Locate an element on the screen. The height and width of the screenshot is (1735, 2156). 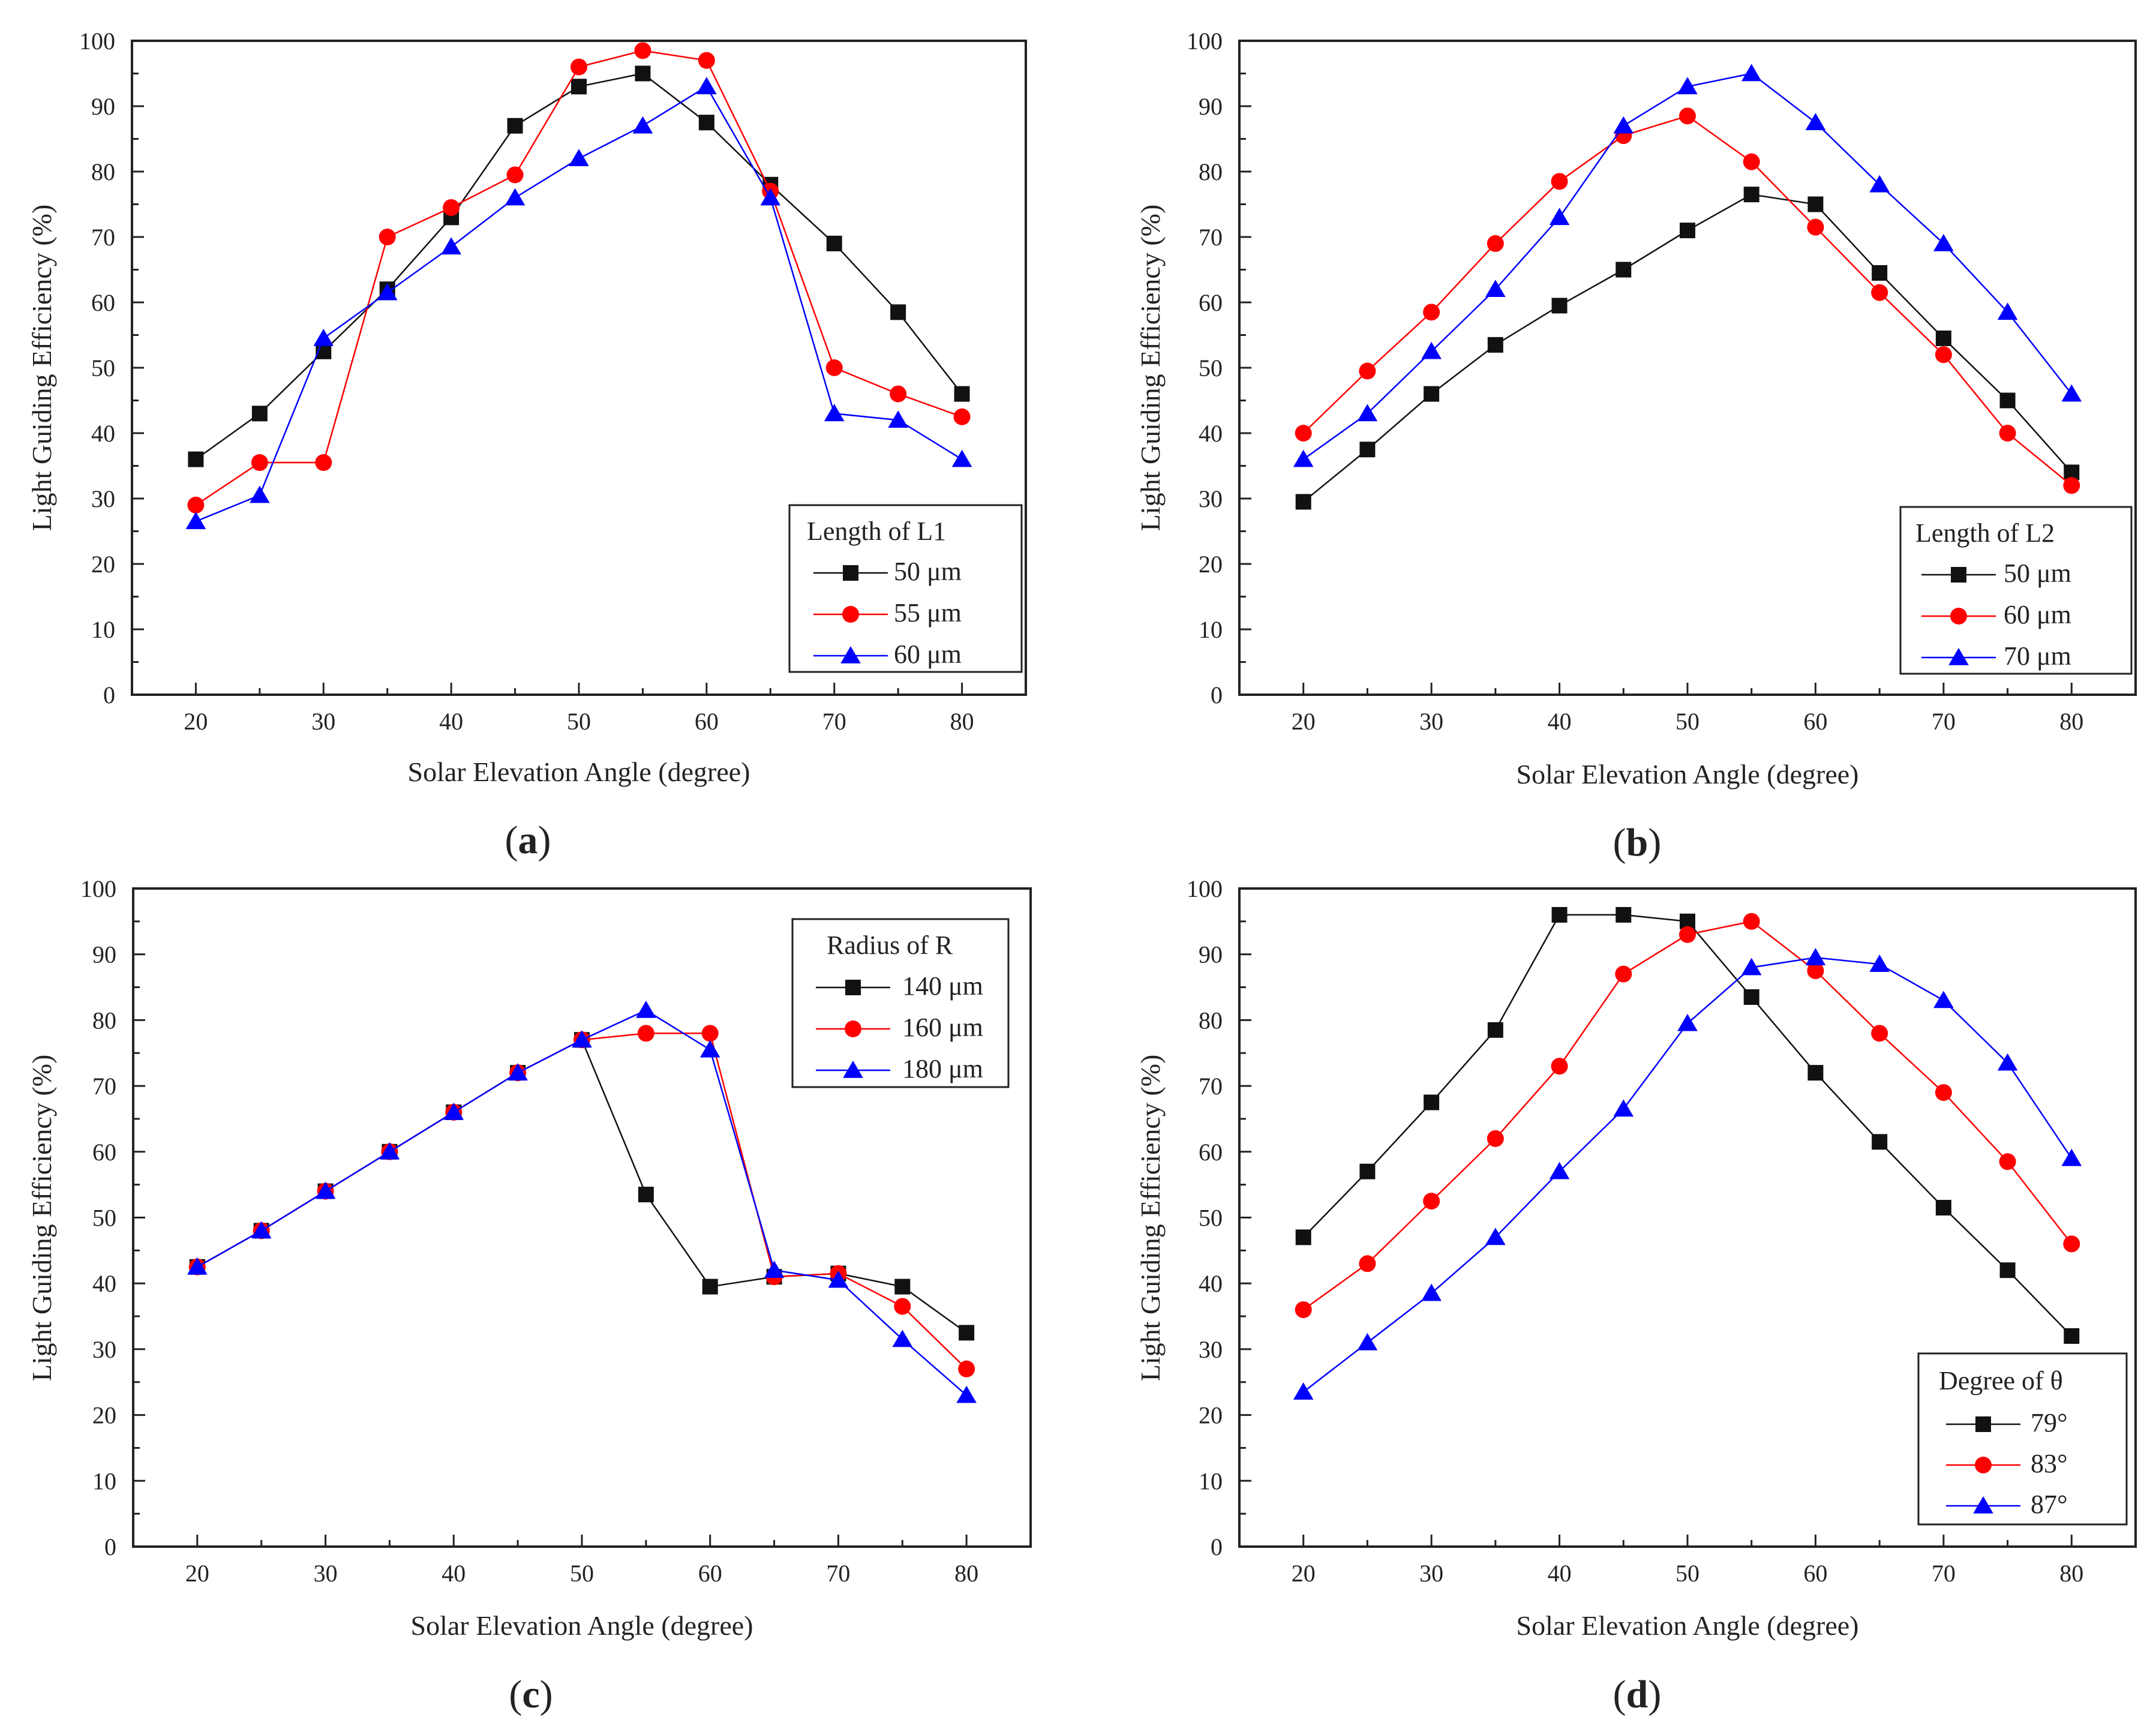
y-tick-label: 60 is located at coordinates (104, 1152).